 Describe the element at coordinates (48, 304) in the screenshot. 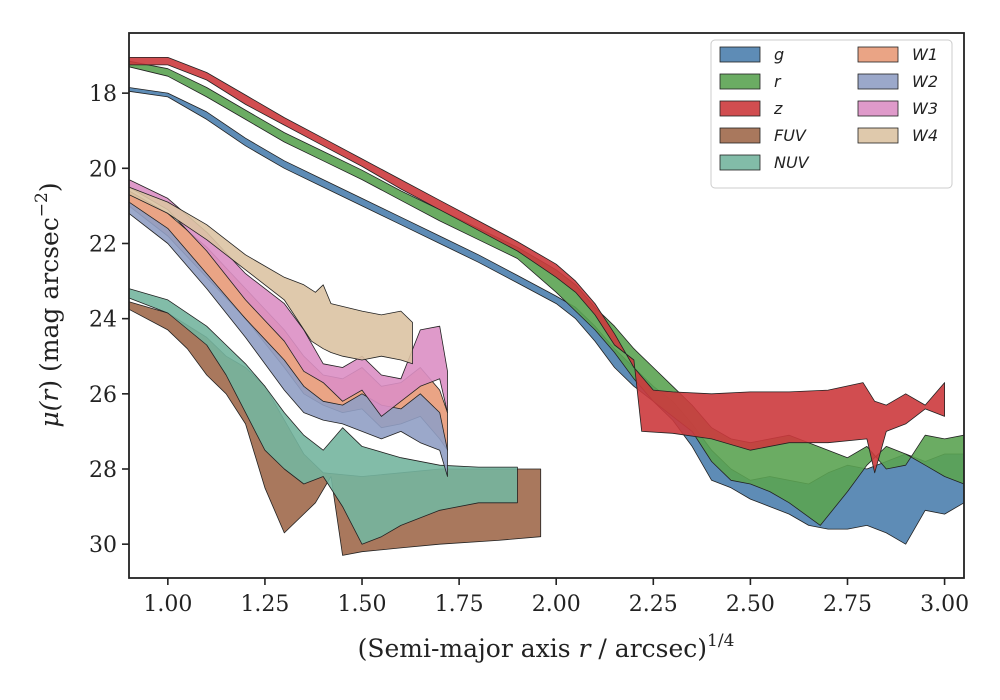

I see `y-axis-label: μ(r) (mag arcsec−2)` at that location.